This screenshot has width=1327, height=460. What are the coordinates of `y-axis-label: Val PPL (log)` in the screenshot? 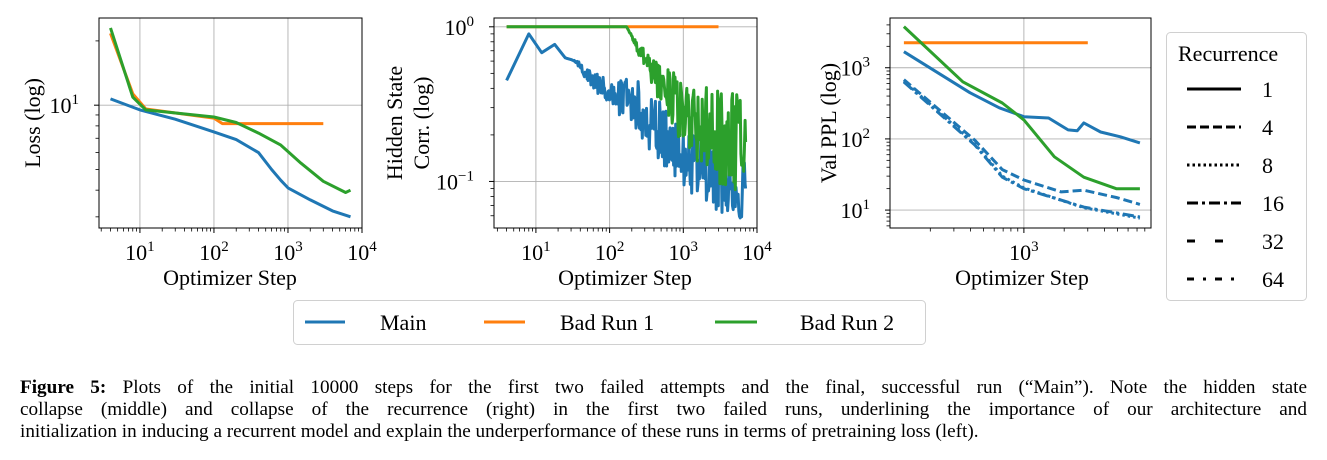 It's located at (828, 123).